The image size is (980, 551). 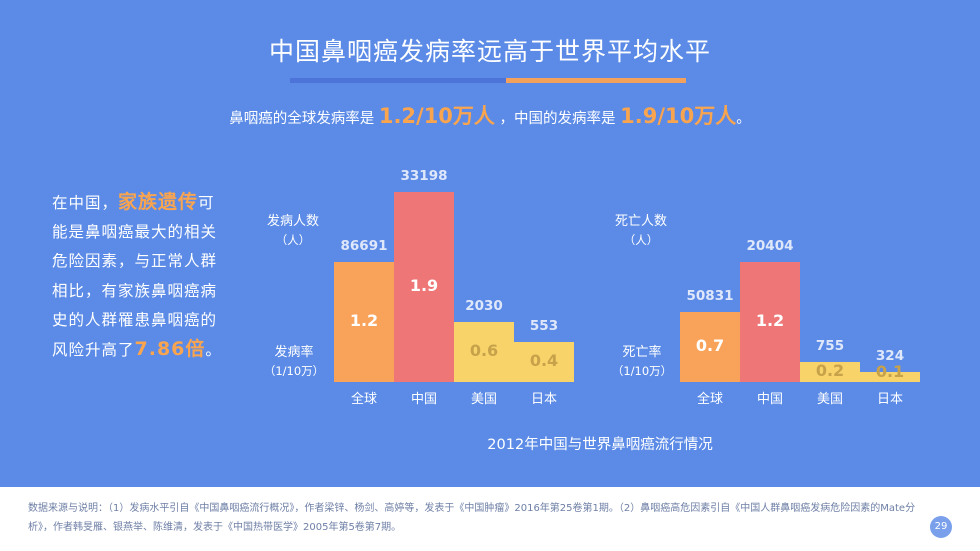 What do you see at coordinates (941, 527) in the screenshot?
I see `page-number: 29` at bounding box center [941, 527].